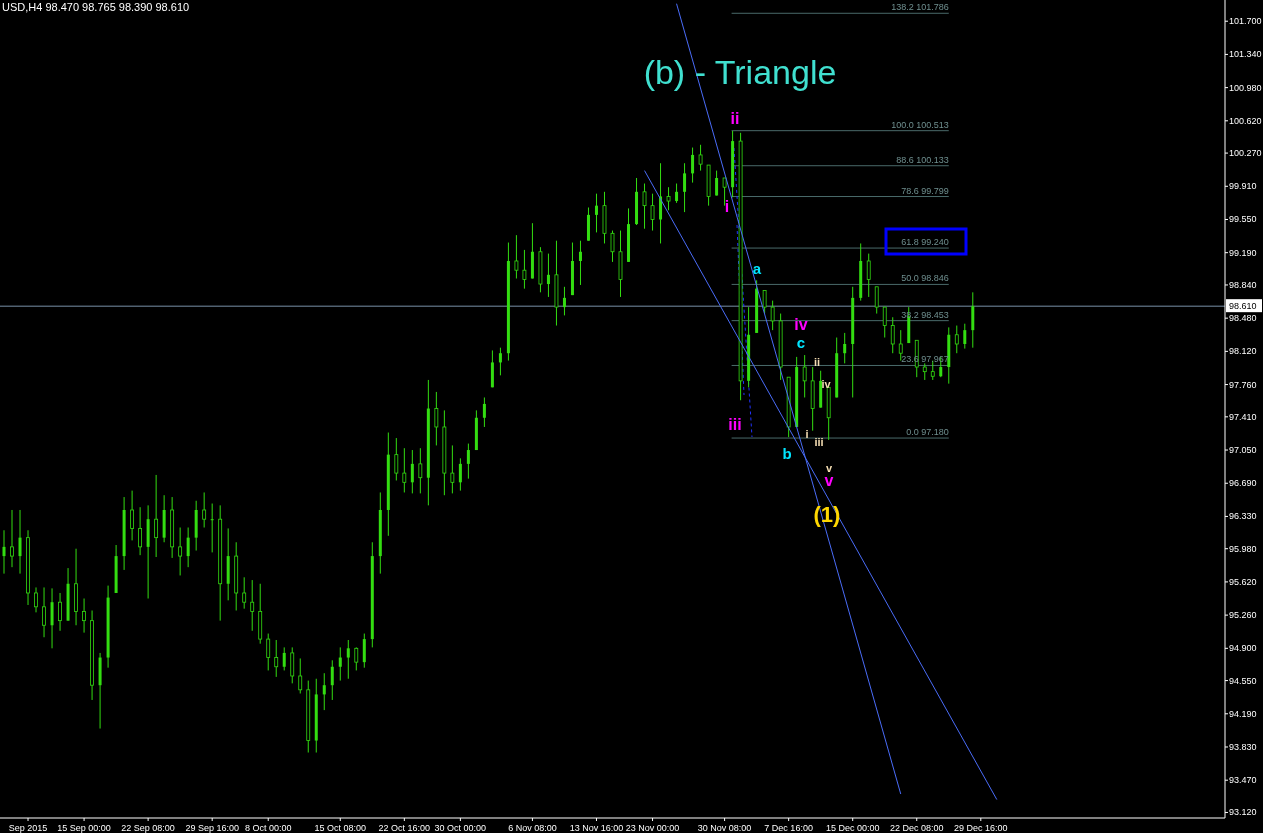 The image size is (1263, 833). What do you see at coordinates (1245, 54) in the screenshot?
I see `y-tick-label: 101.340` at bounding box center [1245, 54].